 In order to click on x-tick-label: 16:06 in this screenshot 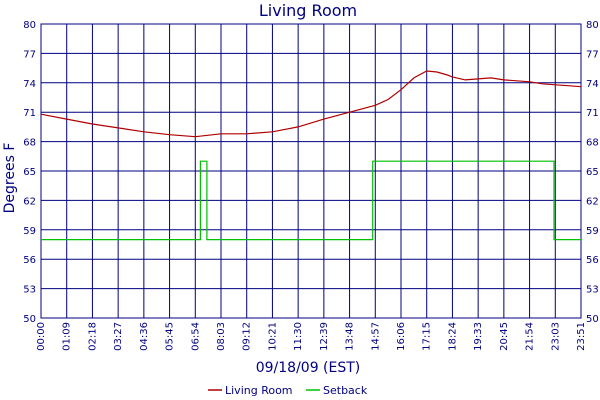, I will do `click(401, 336)`.